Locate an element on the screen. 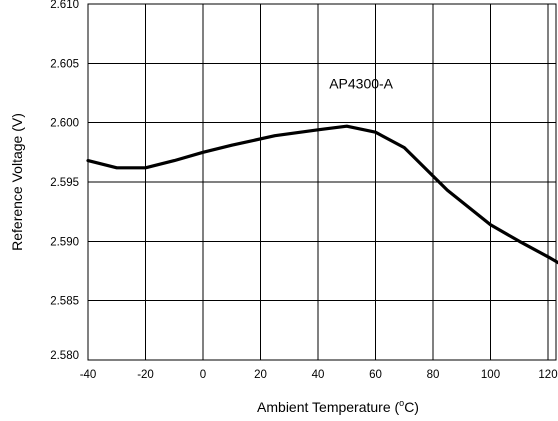 This screenshot has width=558, height=421. x-tick-label: -40 is located at coordinates (88, 375).